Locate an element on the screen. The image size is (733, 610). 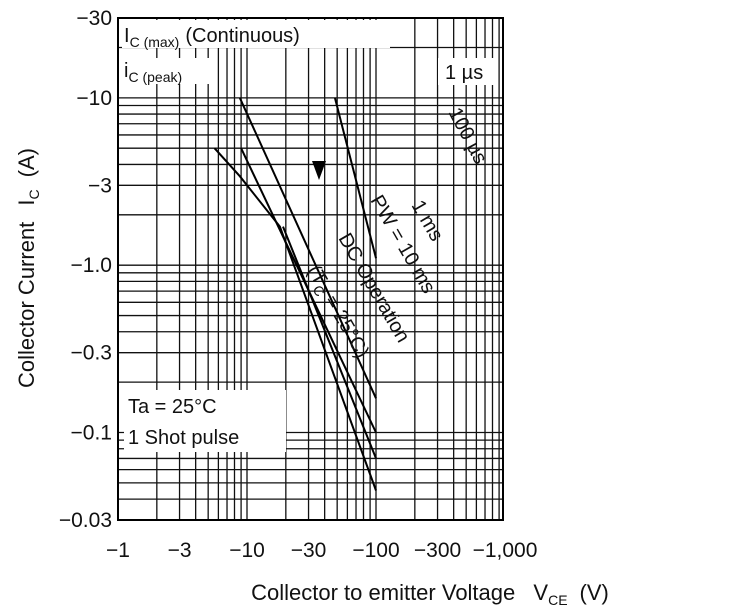
curves is located at coordinates (295, 294).